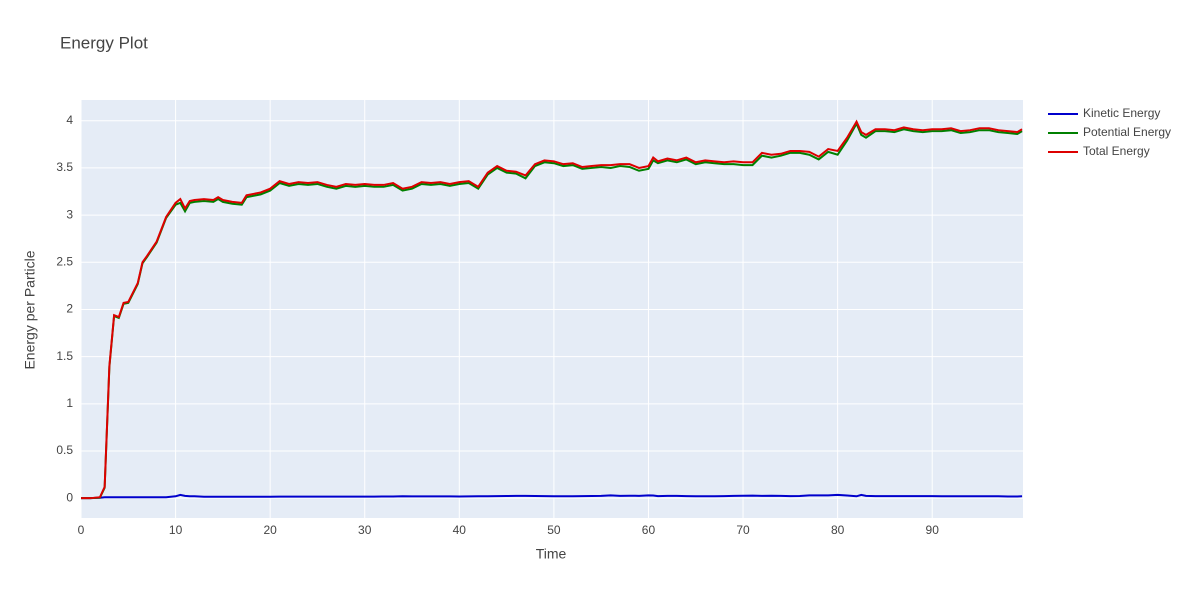 The height and width of the screenshot is (600, 1200). I want to click on y-tick-label: 0.5, so click(64, 450).